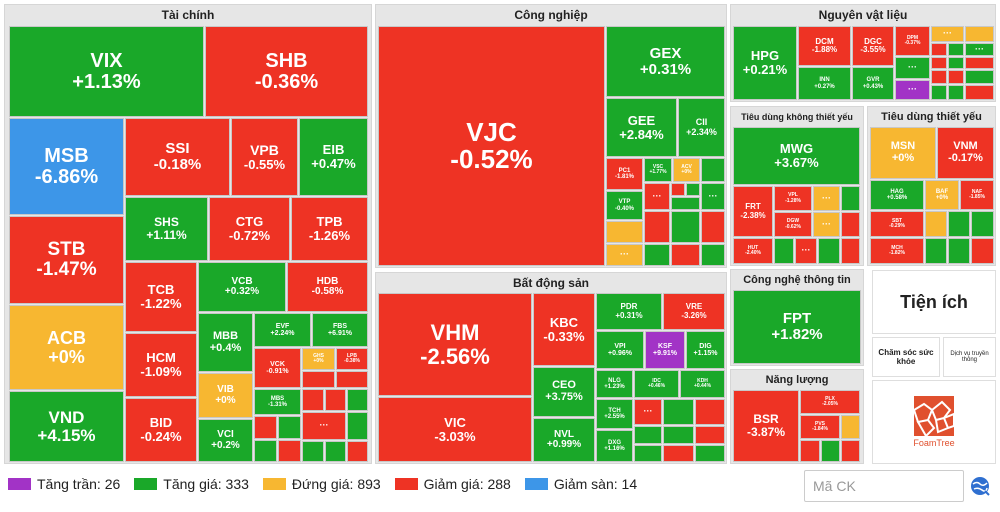 The width and height of the screenshot is (1000, 512). Describe the element at coordinates (106, 71) in the screenshot. I see `stock-tile-vix: VIX +1.13%` at that location.